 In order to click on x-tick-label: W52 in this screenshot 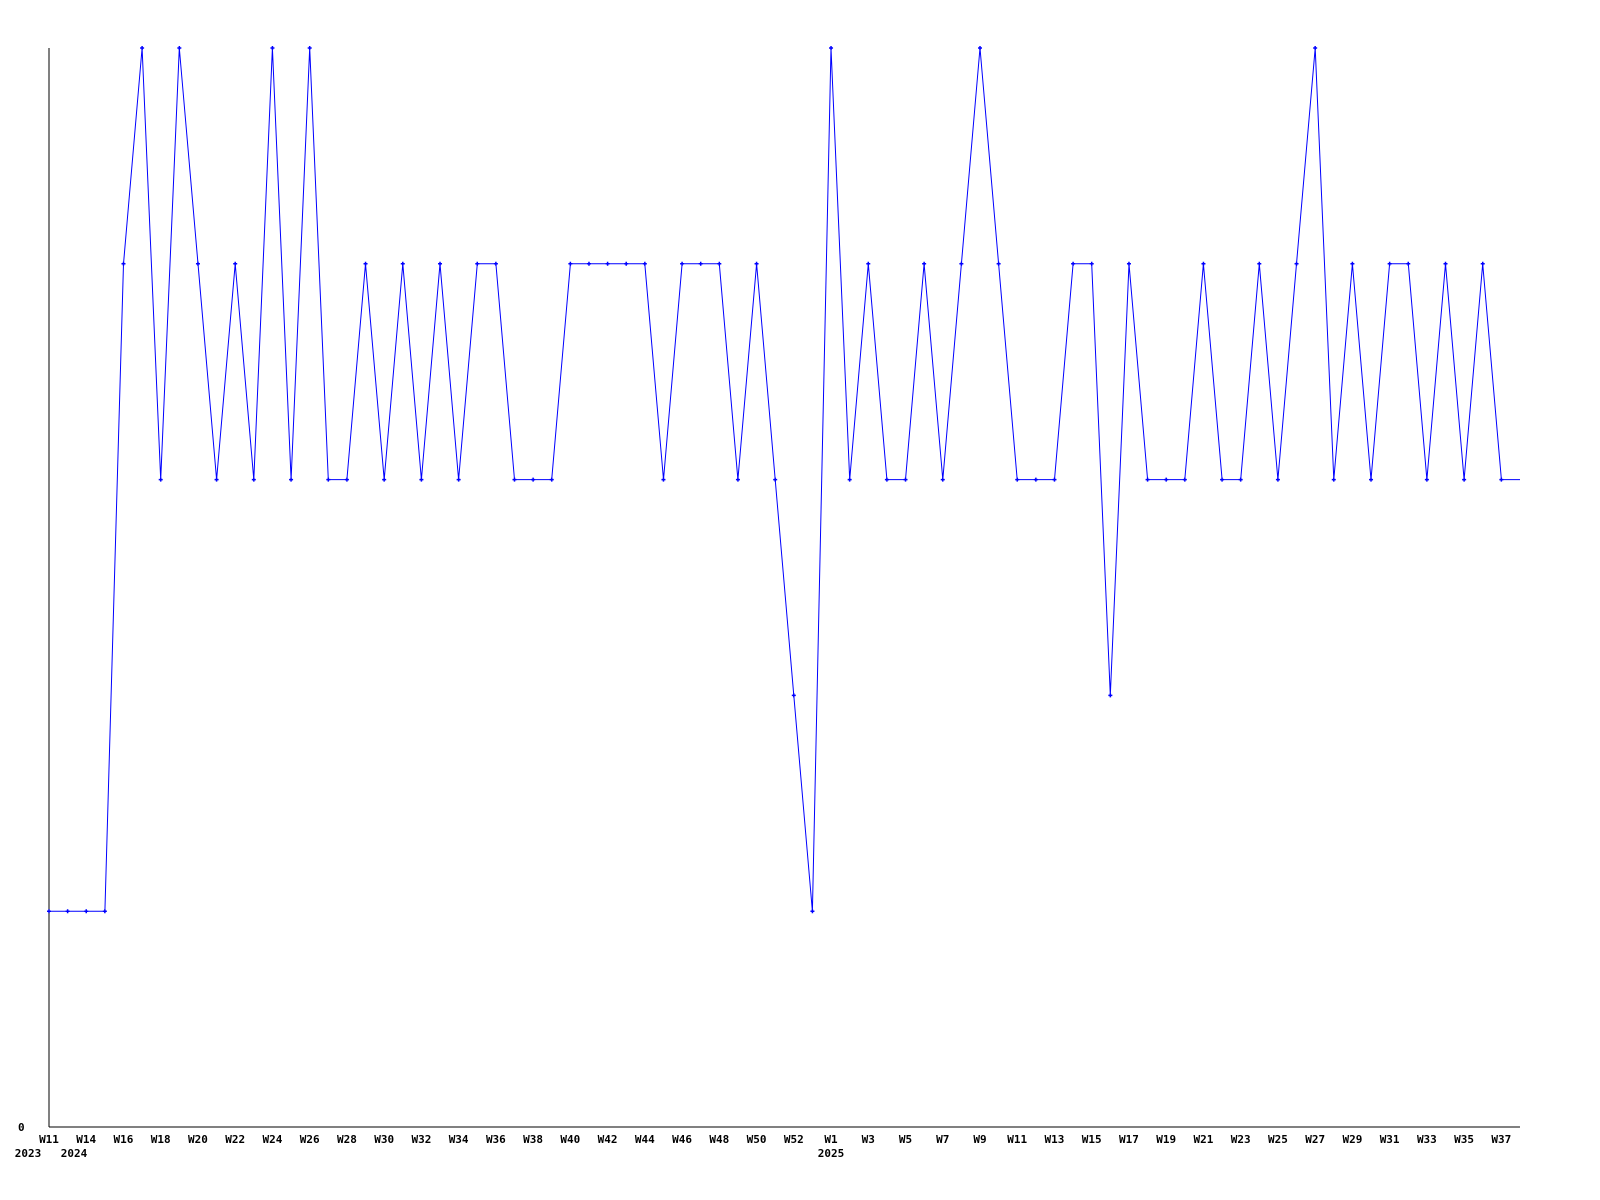, I will do `click(794, 1139)`.